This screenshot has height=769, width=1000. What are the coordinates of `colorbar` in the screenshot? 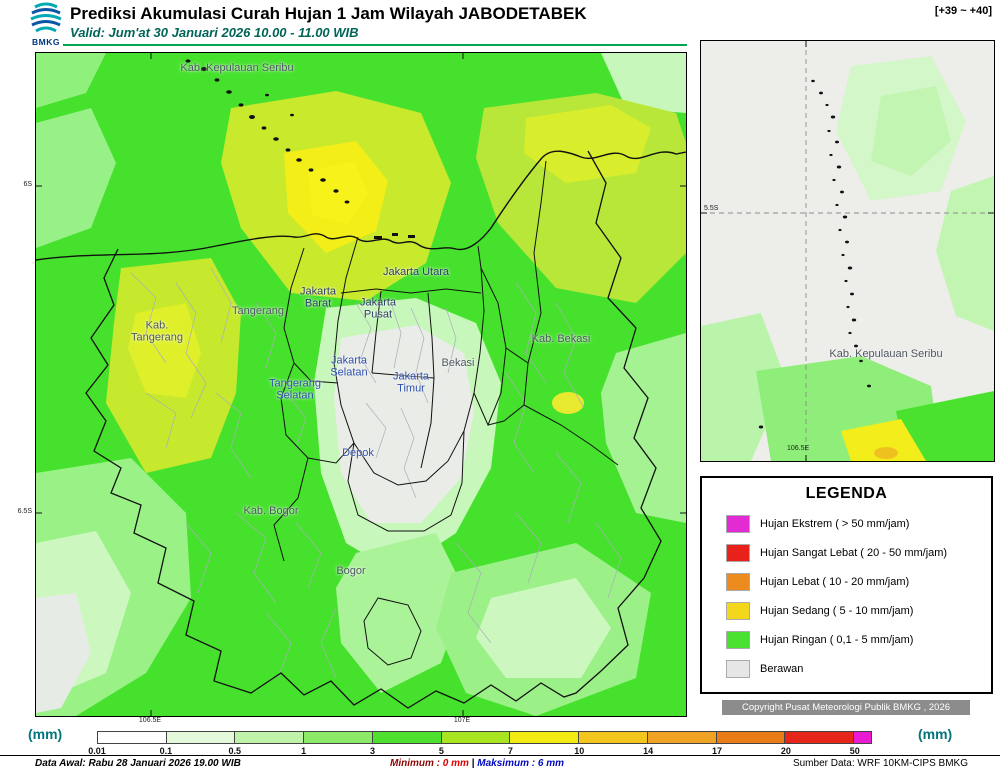 It's located at (484, 737).